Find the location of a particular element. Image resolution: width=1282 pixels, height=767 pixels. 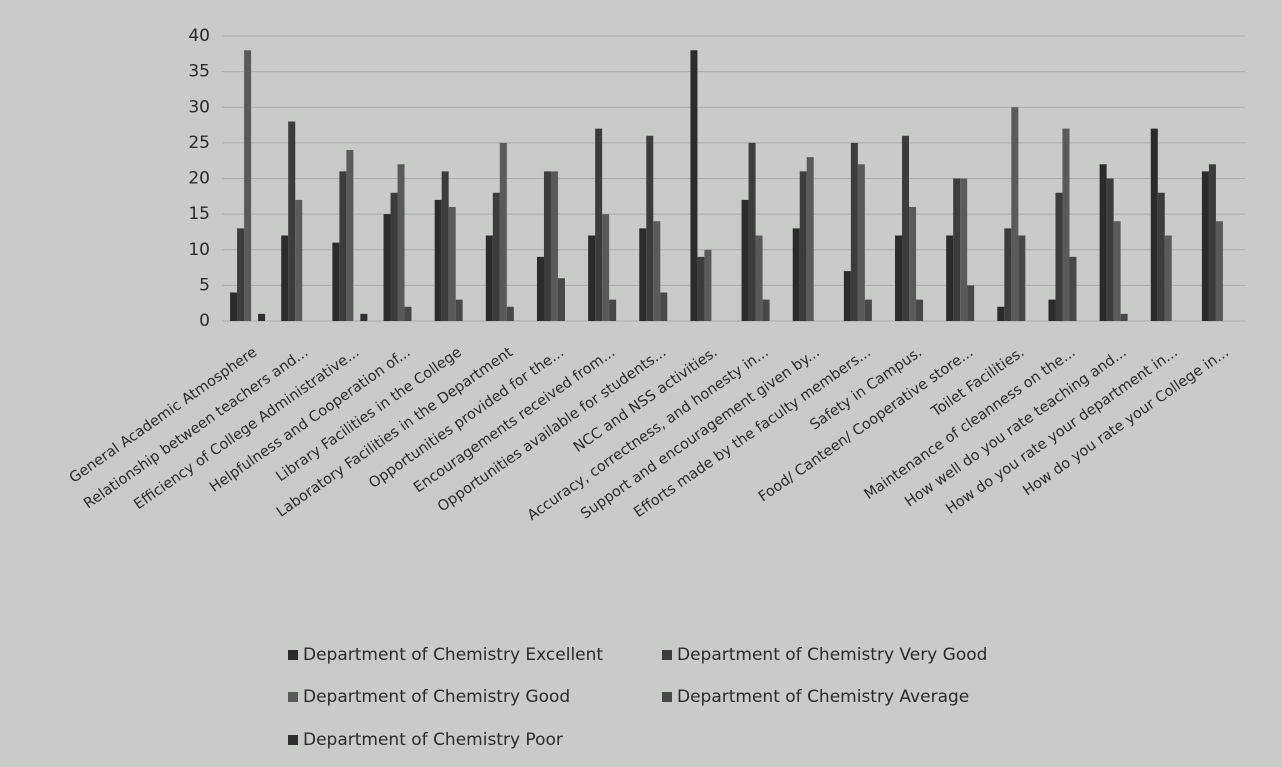

y-tick-label: 35 is located at coordinates (199, 72).